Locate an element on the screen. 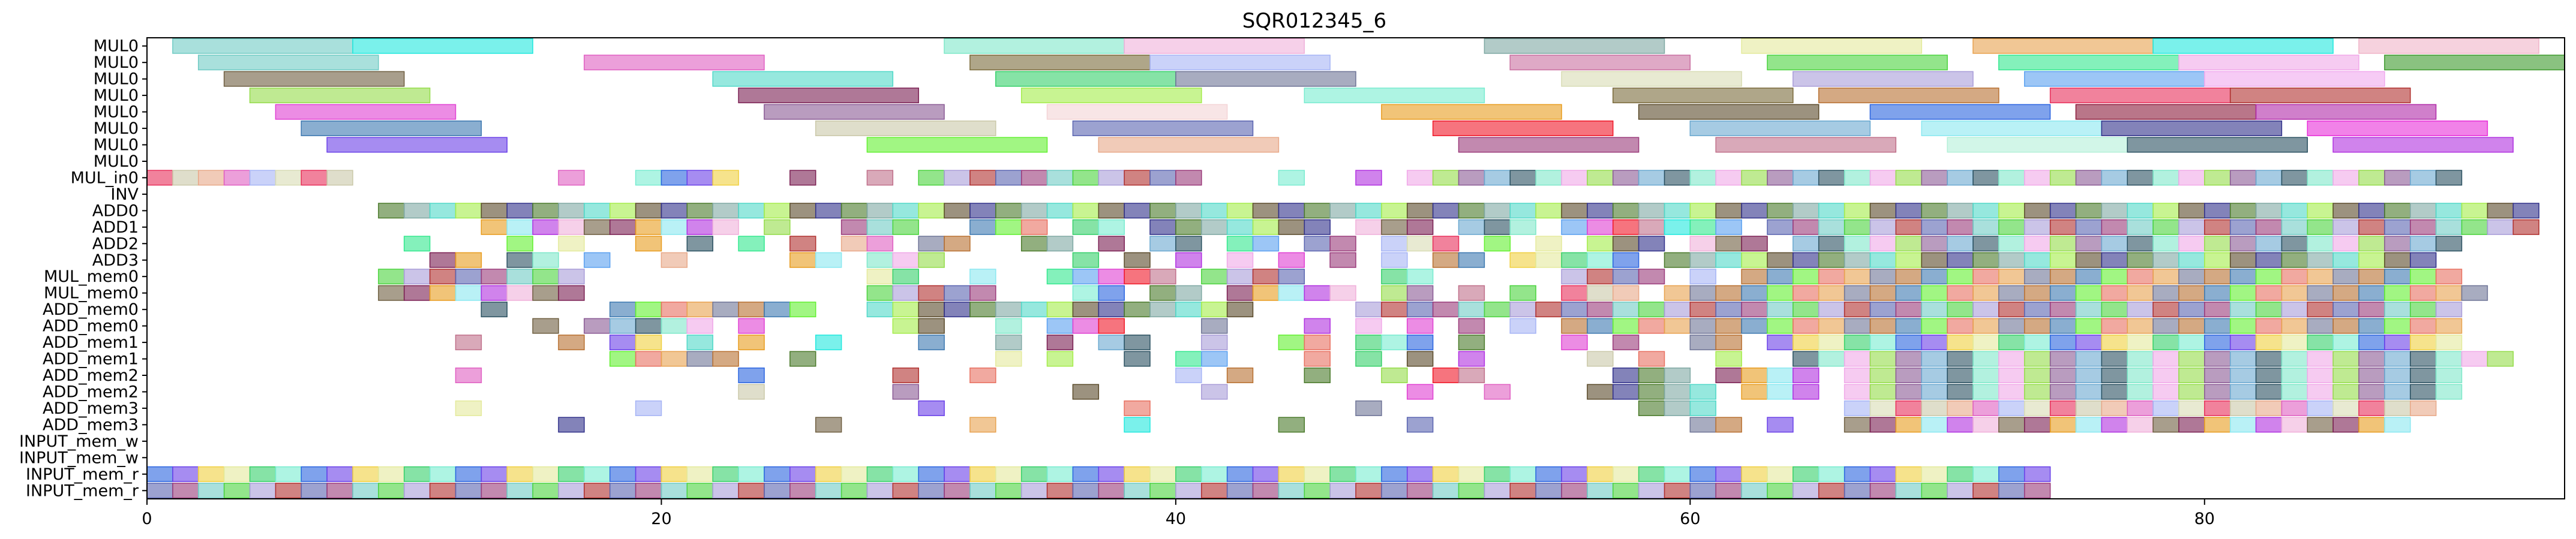 This screenshot has height=539, width=2576. row-label: MUL_mem0 is located at coordinates (91, 293).